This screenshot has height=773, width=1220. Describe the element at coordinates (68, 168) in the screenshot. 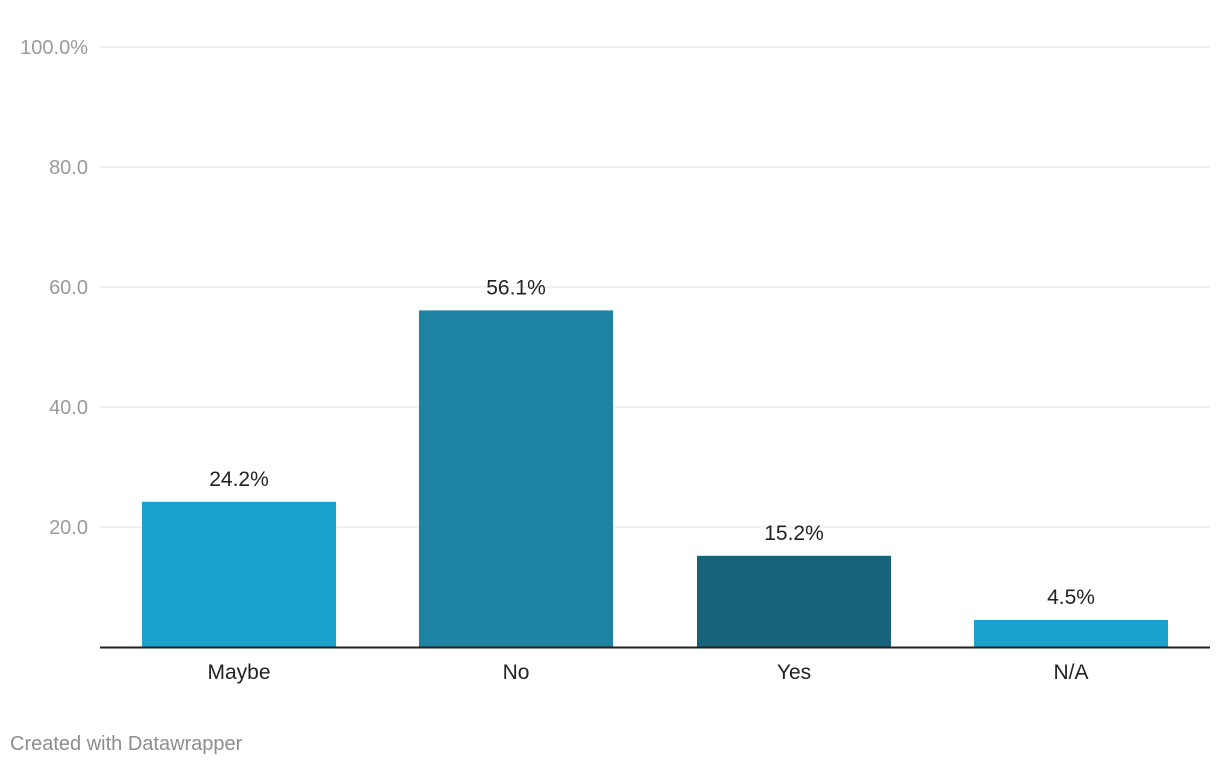

I see `y-tick-label: 80.0` at that location.